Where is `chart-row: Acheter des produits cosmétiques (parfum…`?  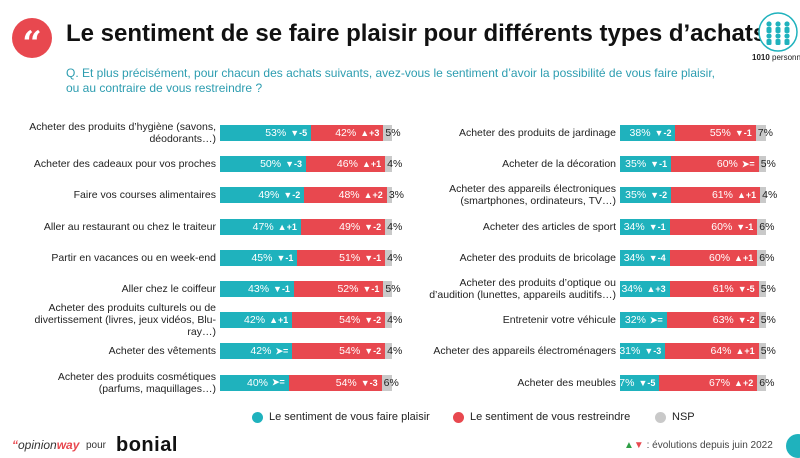
chart-row: Acheter des produits cosmétiques (parfum… is located at coordinates (400, 383).